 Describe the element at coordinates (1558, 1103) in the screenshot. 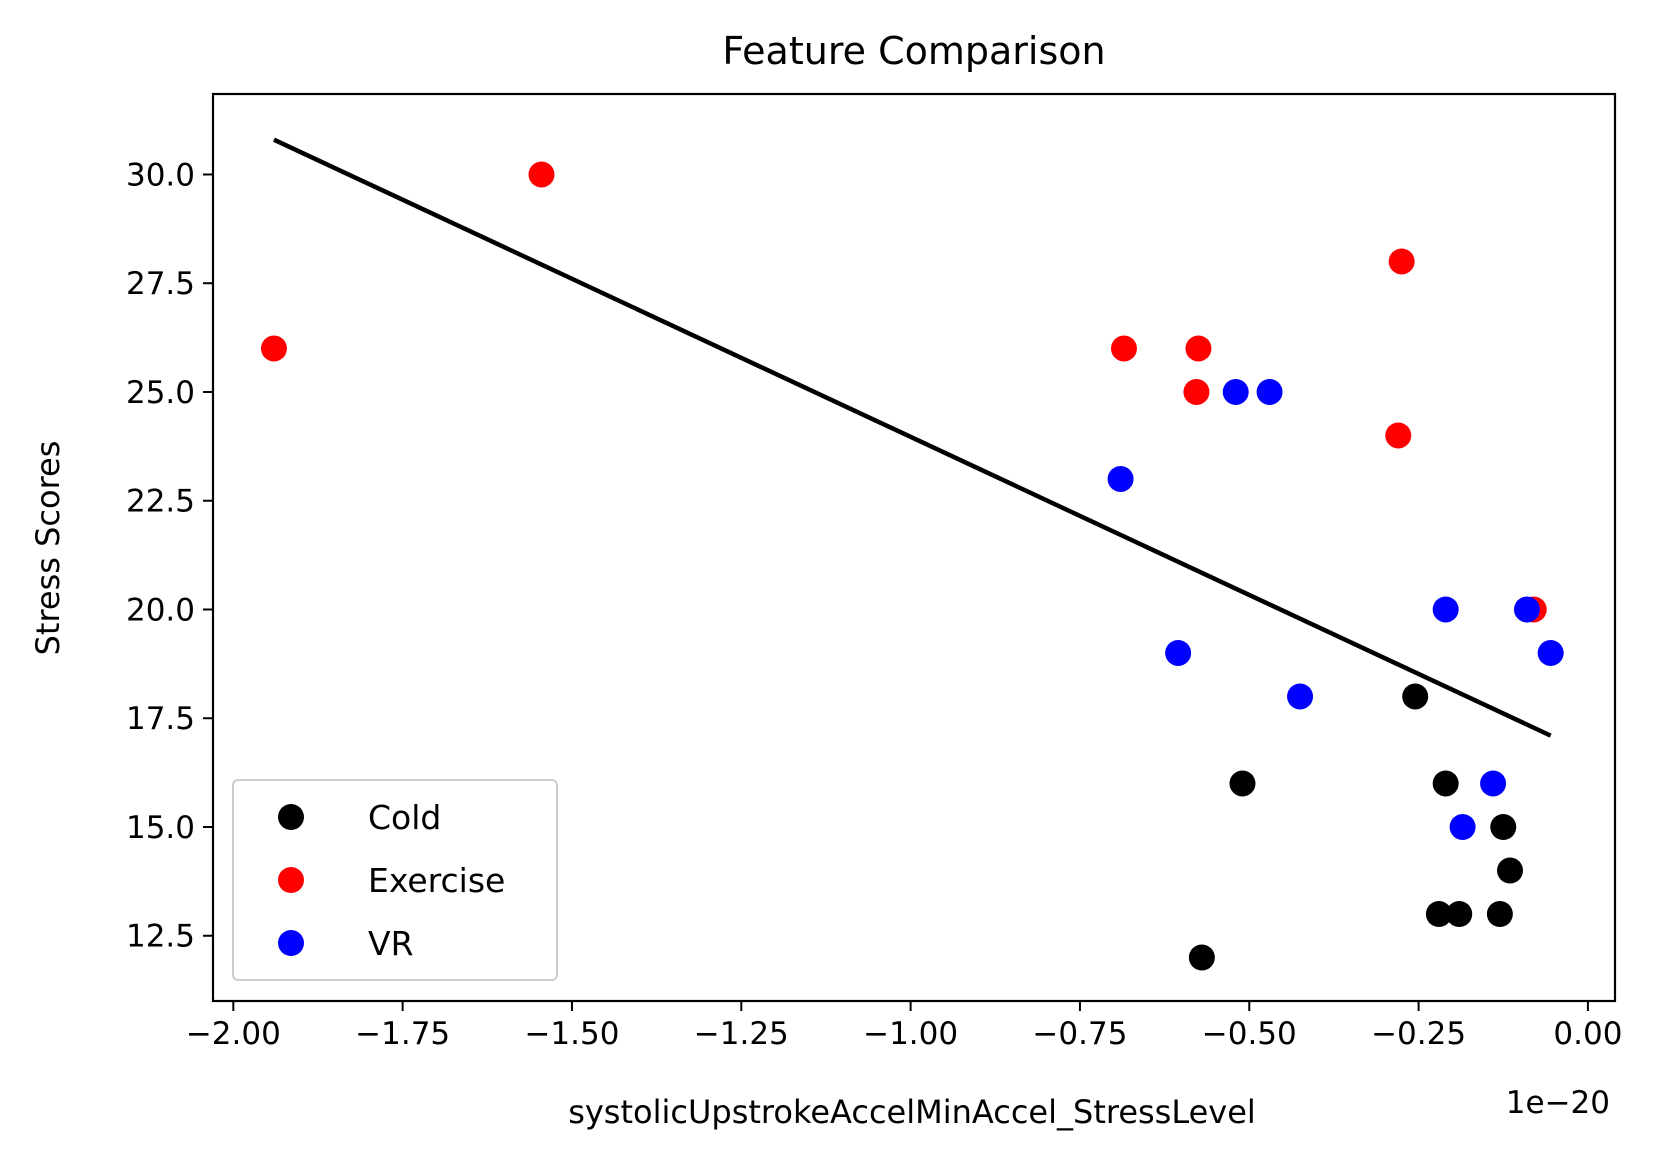

I see `x-axis-offset-label: 1e−20` at that location.